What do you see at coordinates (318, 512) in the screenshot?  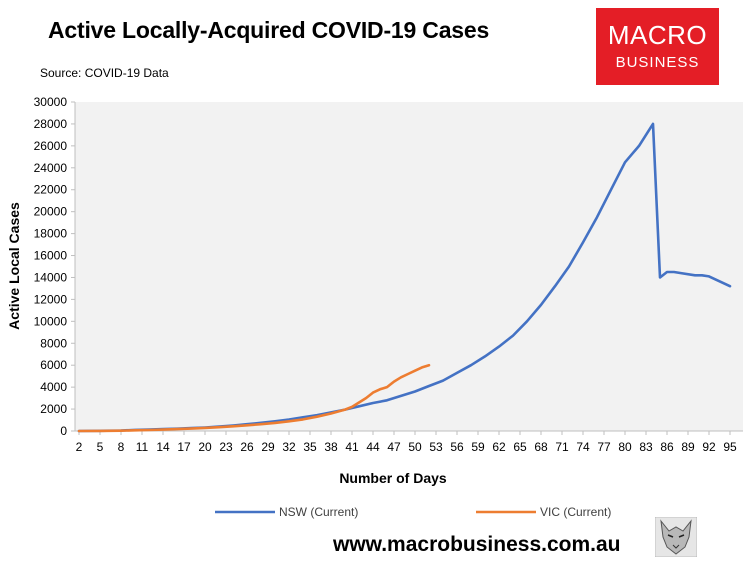 I see `legend-label: NSW (Current)` at bounding box center [318, 512].